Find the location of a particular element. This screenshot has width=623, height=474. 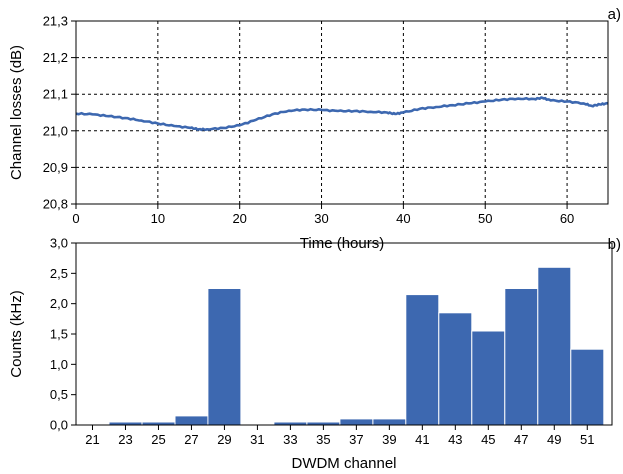

panel-a-x-tick-label: 50 is located at coordinates (485, 218).